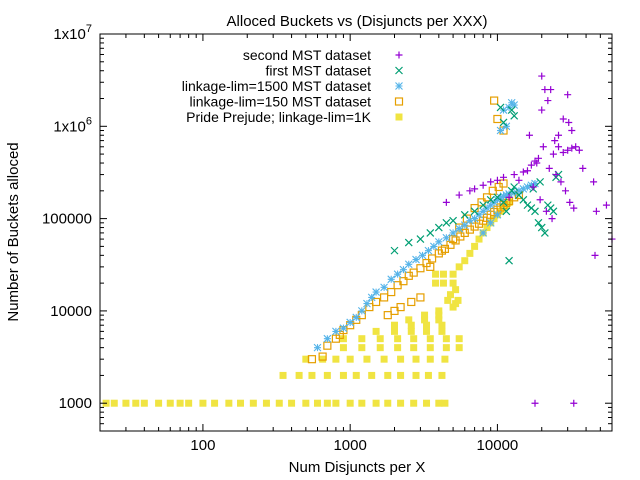 The width and height of the screenshot is (640, 480). I want to click on y-tick-label: 10000, so click(71, 311).